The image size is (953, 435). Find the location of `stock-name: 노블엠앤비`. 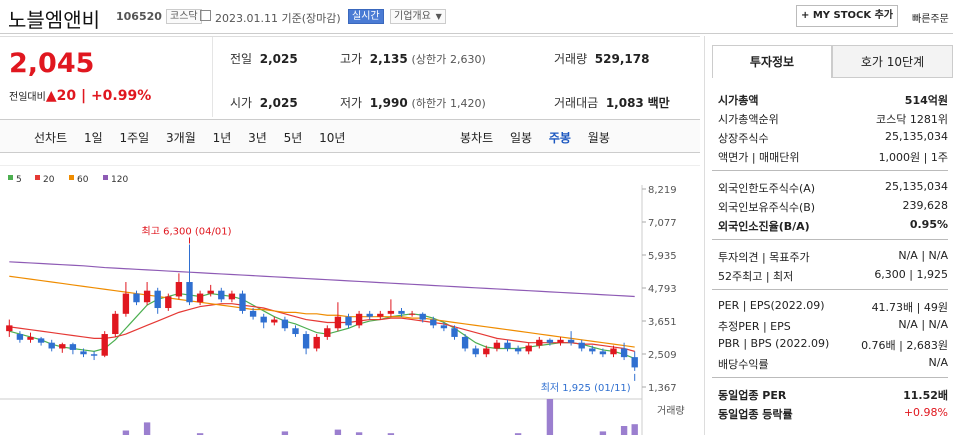

stock-name: 노블엠앤비 is located at coordinates (54, 20).